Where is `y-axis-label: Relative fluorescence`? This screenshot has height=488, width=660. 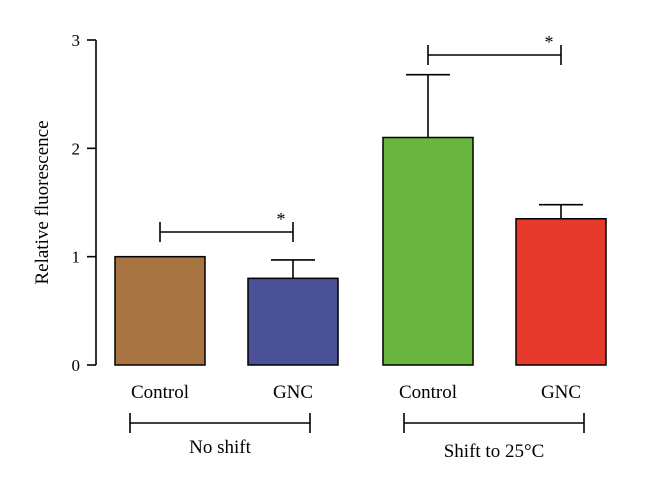 y-axis-label: Relative fluorescence is located at coordinates (42, 202).